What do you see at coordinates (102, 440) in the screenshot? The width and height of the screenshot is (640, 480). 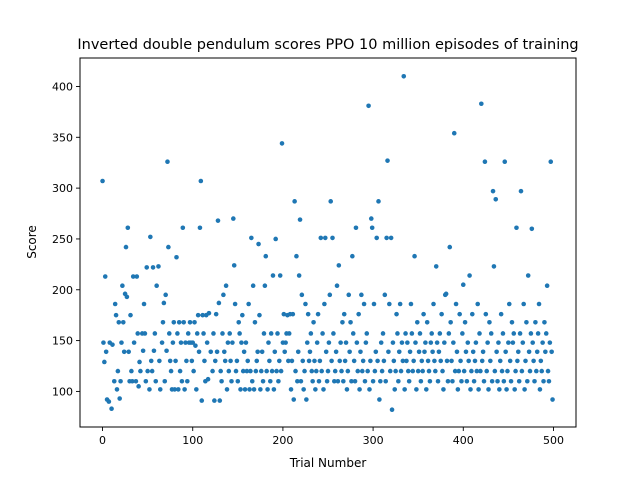 I see `x-tick-label: 0` at bounding box center [102, 440].